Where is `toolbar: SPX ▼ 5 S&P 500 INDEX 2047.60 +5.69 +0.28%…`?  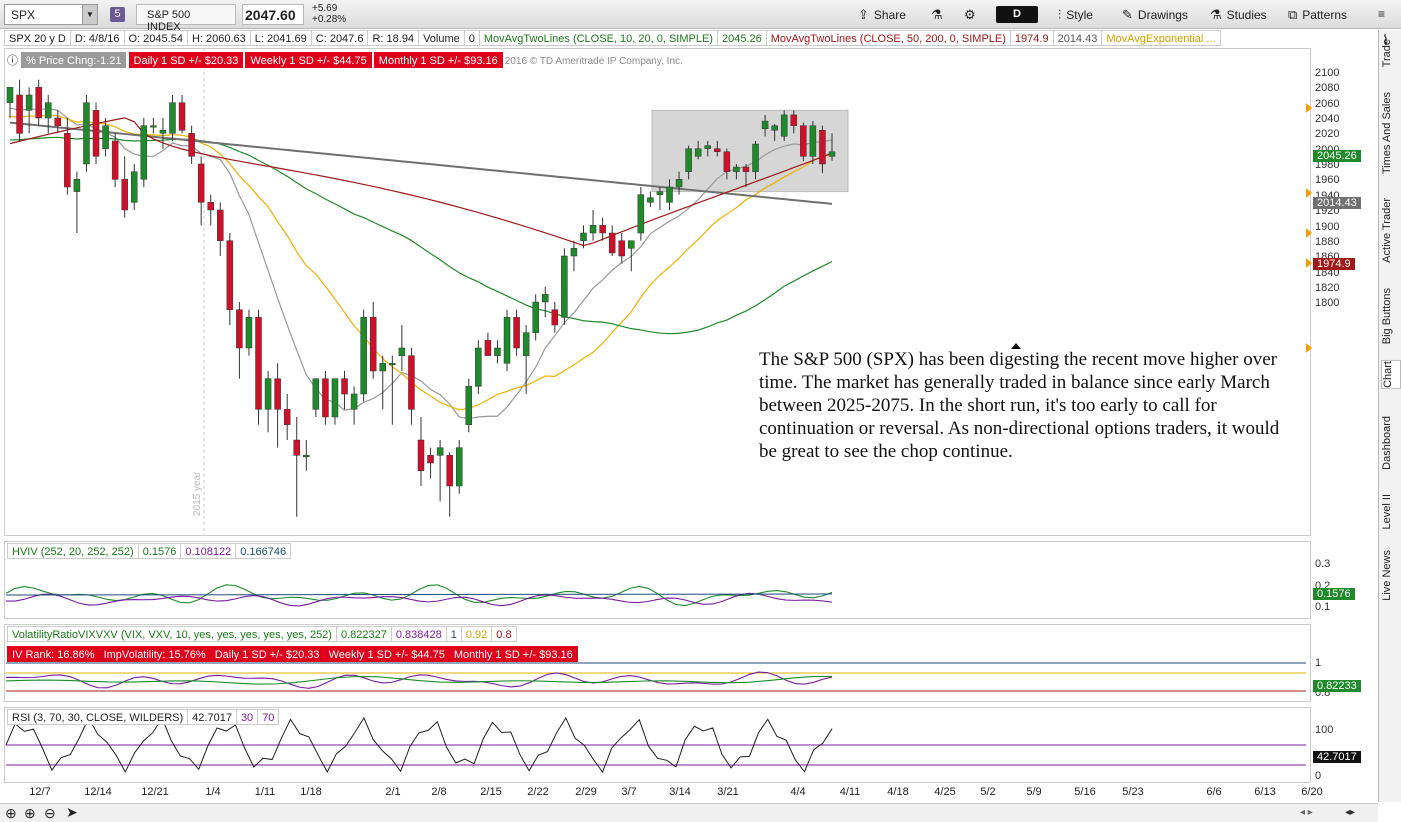 toolbar: SPX ▼ 5 S&P 500 INDEX 2047.60 +5.69 +0.28%… is located at coordinates (700, 16).